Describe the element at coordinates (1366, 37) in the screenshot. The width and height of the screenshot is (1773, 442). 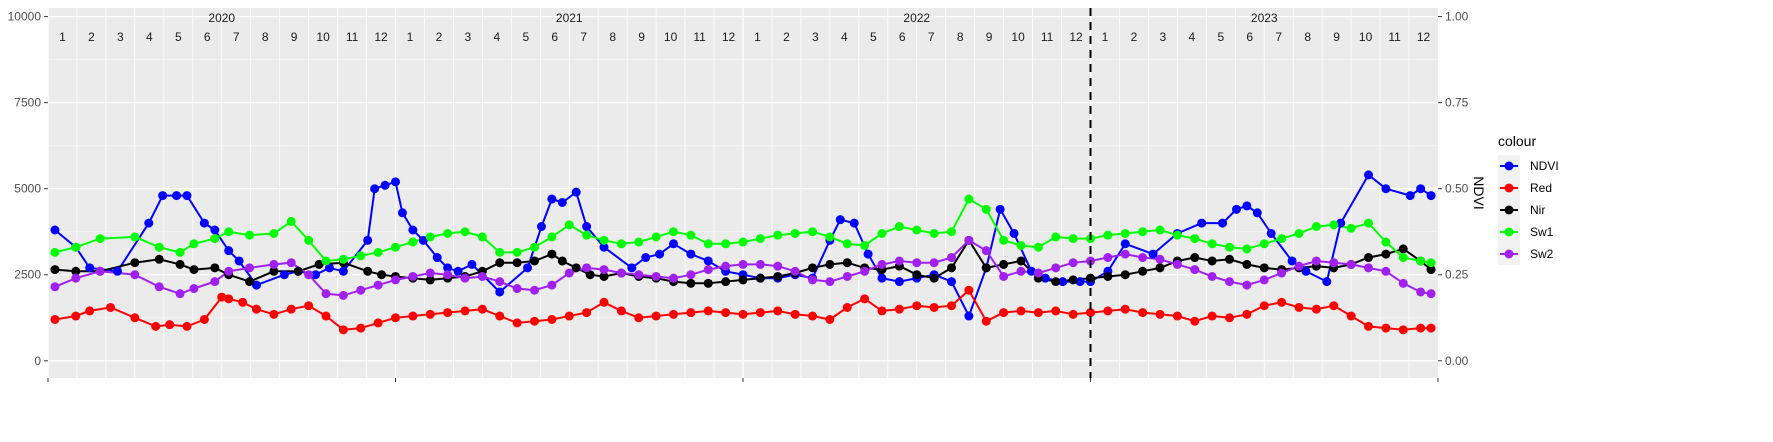
I see `month-label: 10` at that location.